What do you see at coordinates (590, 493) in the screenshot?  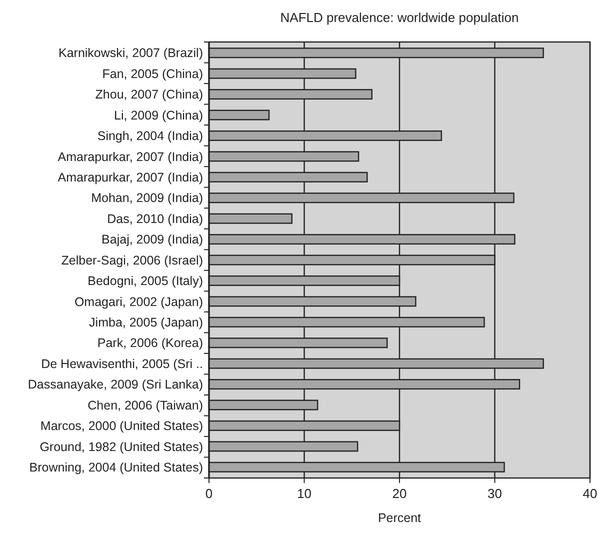 I see `x-tick-label: 40` at bounding box center [590, 493].